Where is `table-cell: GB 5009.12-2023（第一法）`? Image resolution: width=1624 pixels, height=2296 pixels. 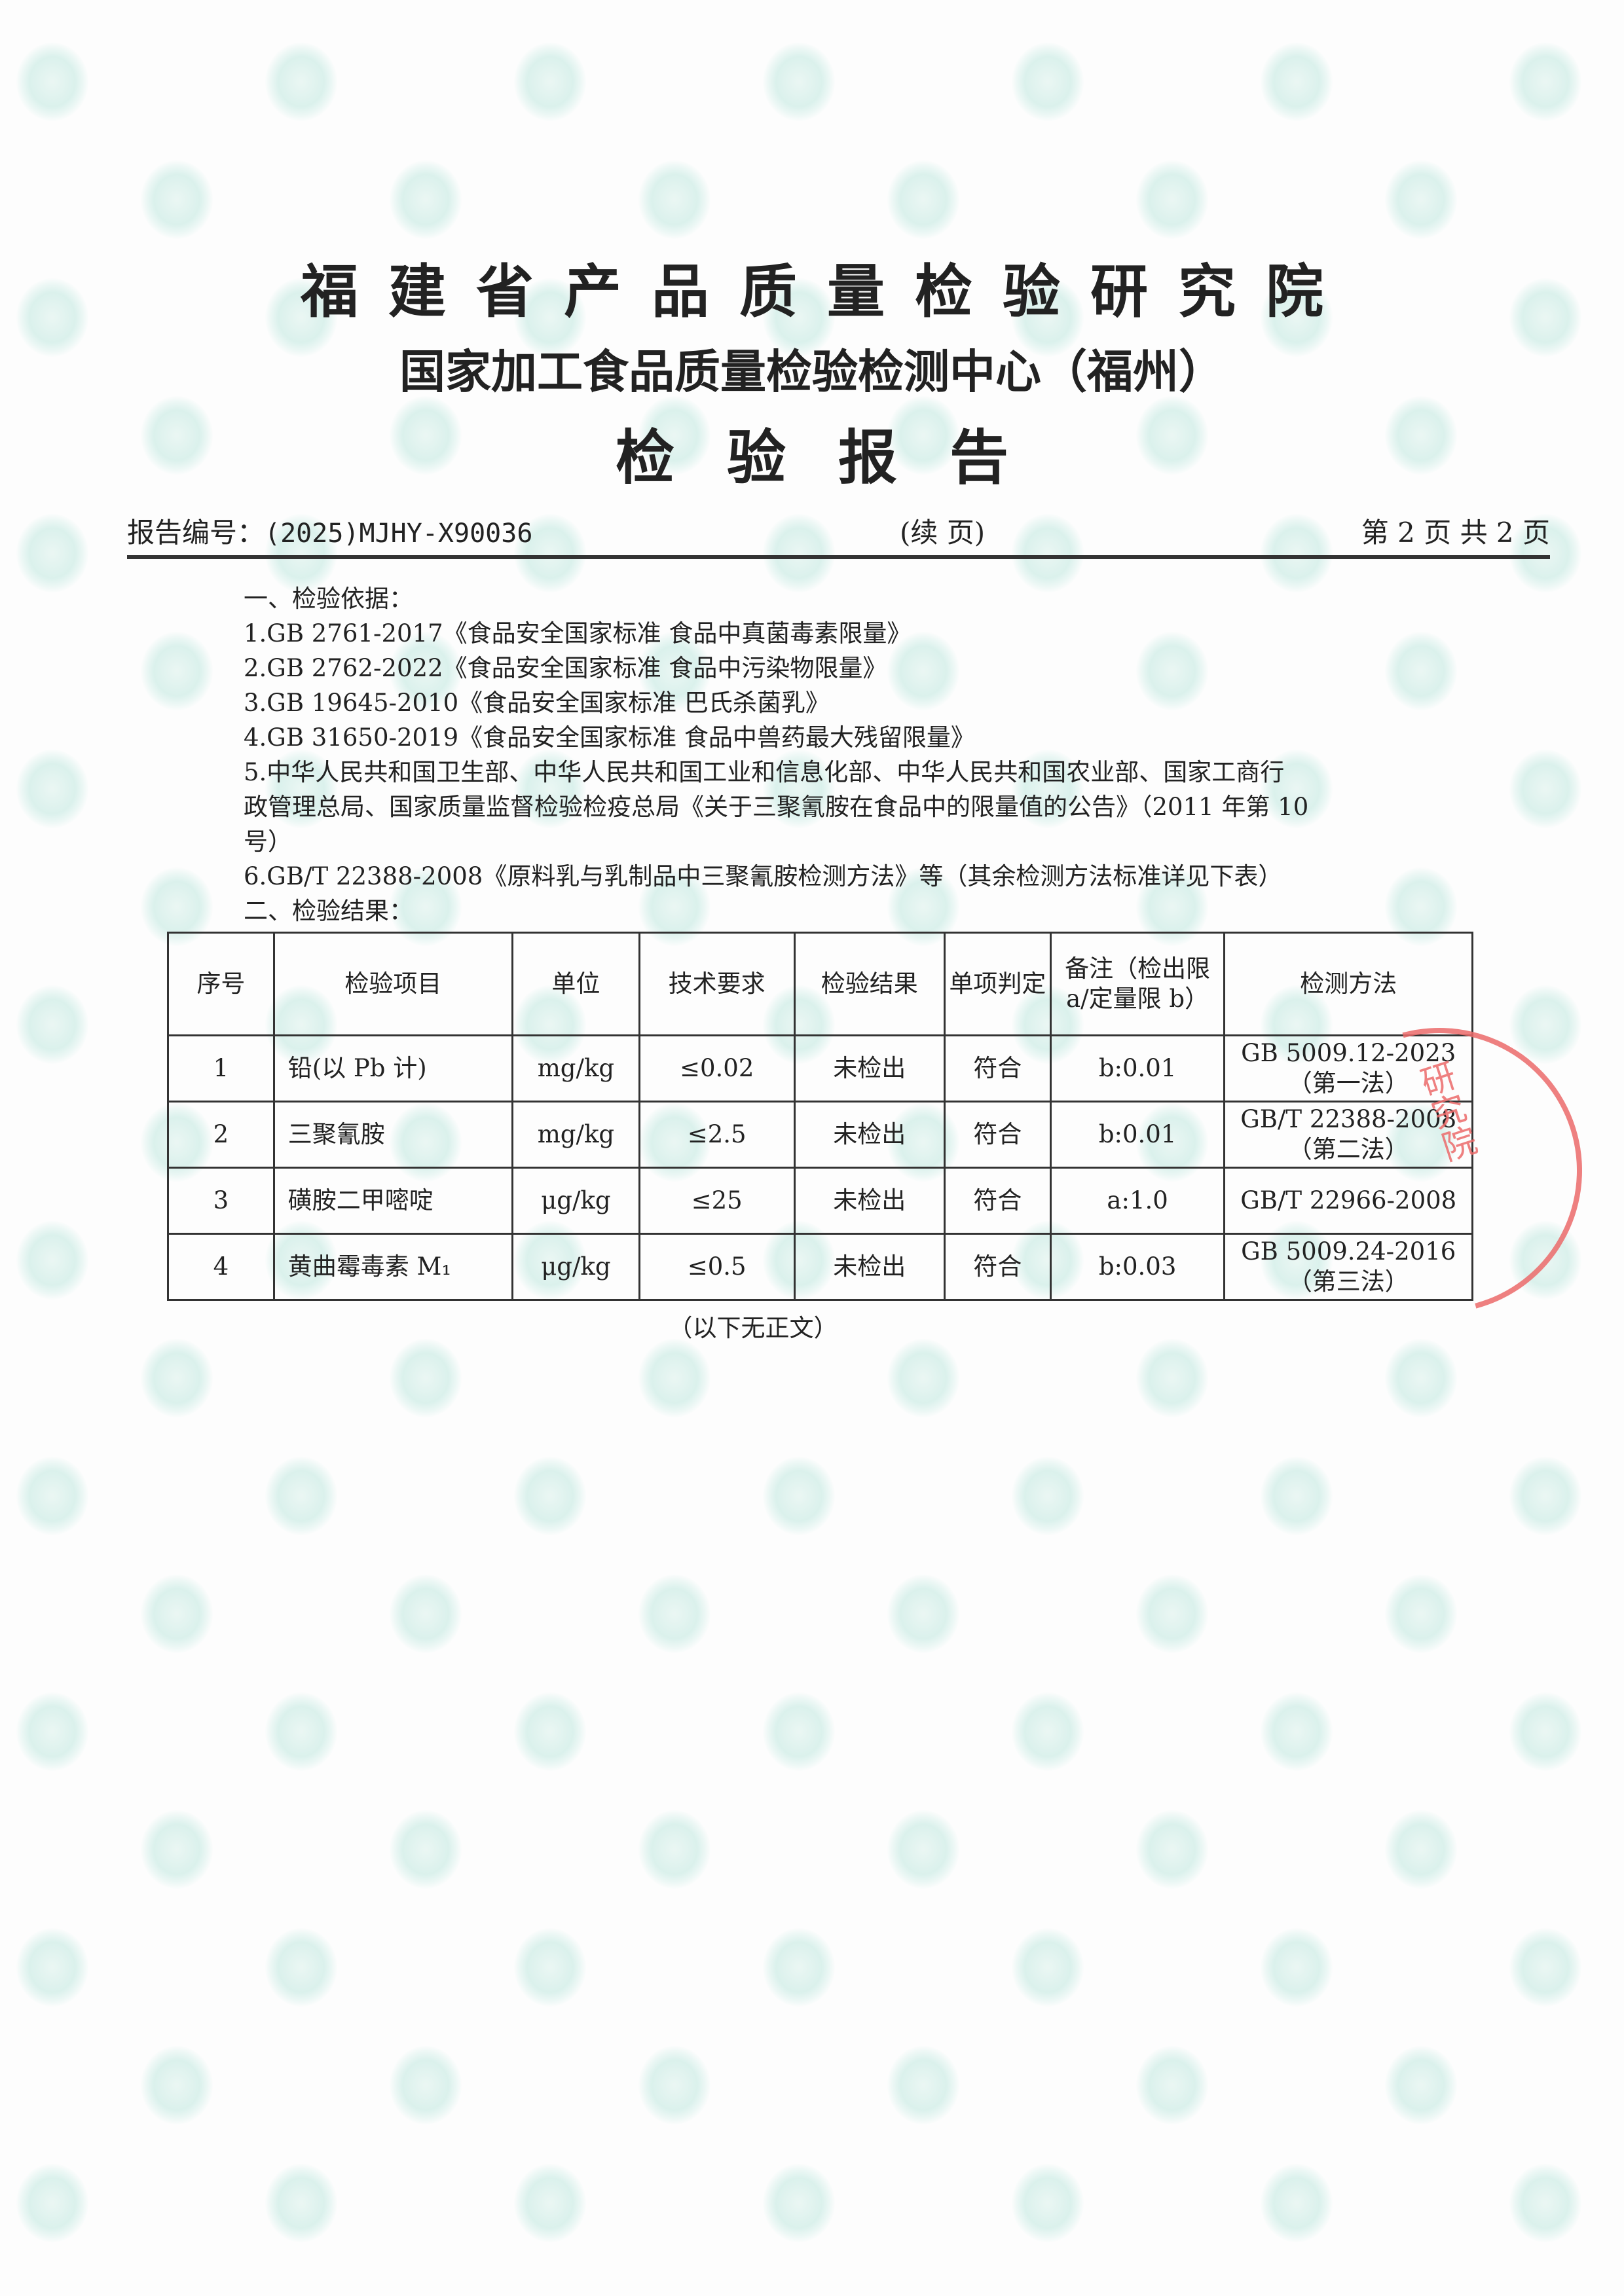 table-cell: GB 5009.12-2023（第一法） is located at coordinates (1348, 1068).